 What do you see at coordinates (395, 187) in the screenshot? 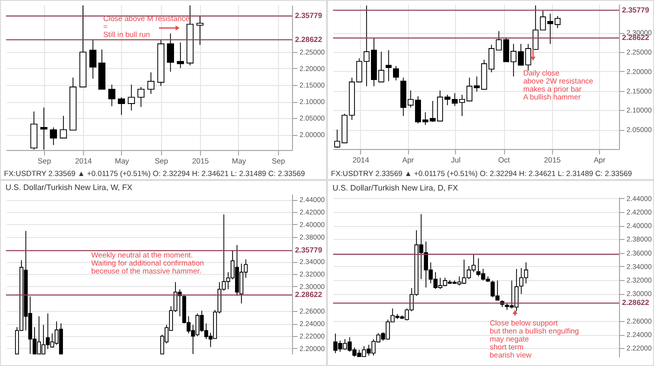
I see `chart-title: U.S. Dollar/Turkish New Lira, D, FX` at bounding box center [395, 187].